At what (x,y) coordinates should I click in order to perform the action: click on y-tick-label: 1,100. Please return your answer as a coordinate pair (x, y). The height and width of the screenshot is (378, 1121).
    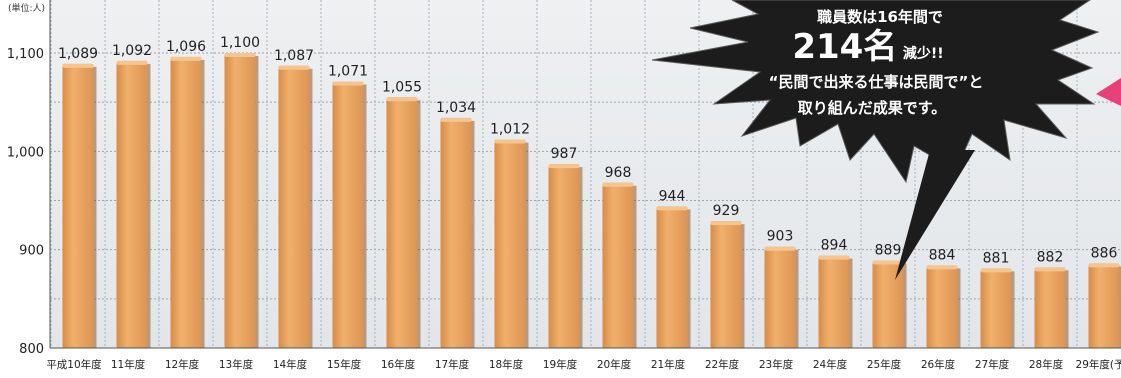
    Looking at the image, I should click on (25, 54).